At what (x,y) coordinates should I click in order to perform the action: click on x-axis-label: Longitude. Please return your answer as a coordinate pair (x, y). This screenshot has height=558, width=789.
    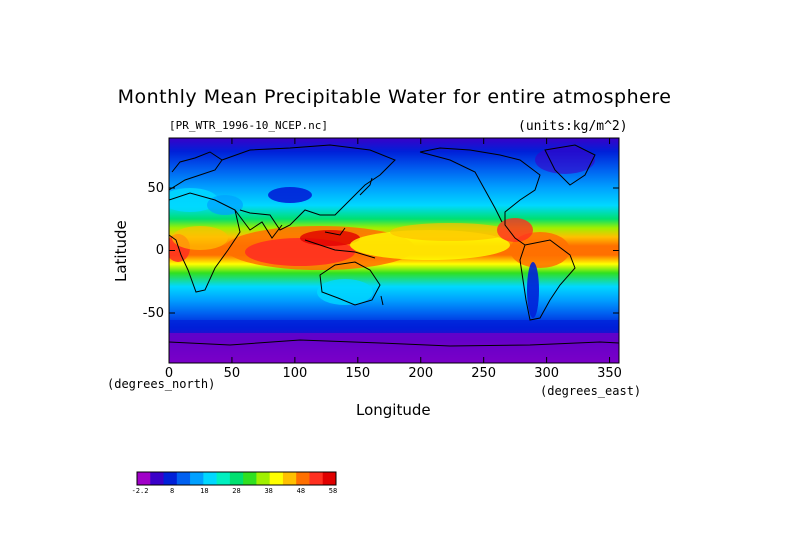
    Looking at the image, I should click on (393, 410).